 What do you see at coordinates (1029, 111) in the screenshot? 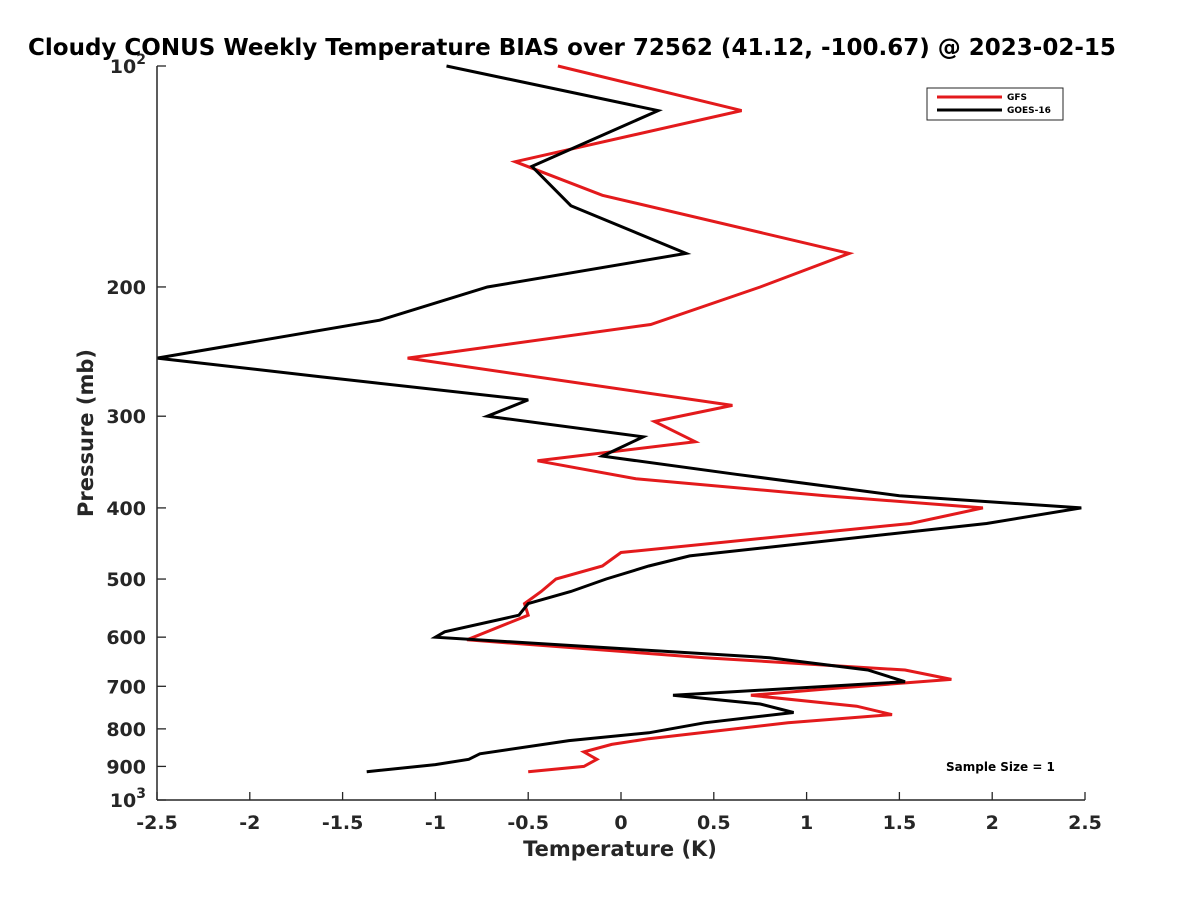
I see `legend-label: GOES-16` at bounding box center [1029, 111].